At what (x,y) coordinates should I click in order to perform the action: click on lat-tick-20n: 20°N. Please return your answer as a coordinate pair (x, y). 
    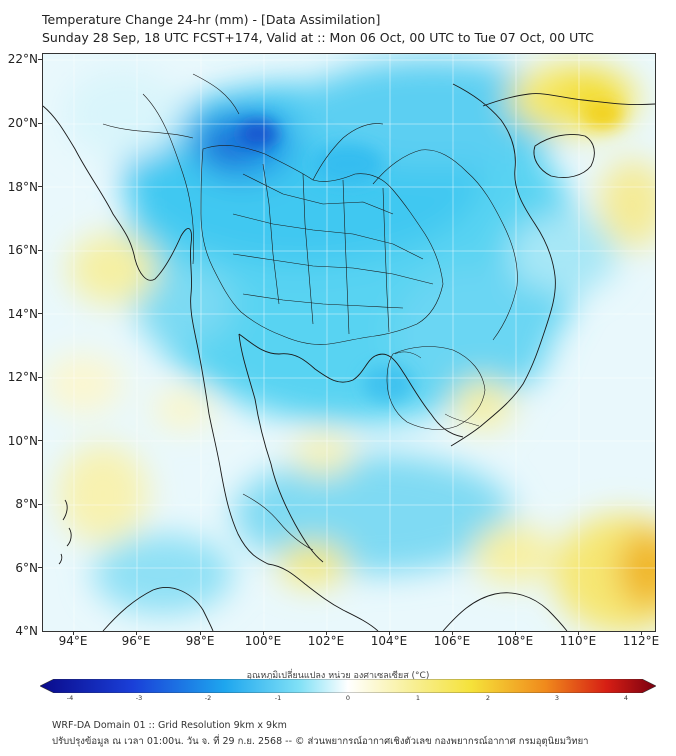
    Looking at the image, I should click on (22, 123).